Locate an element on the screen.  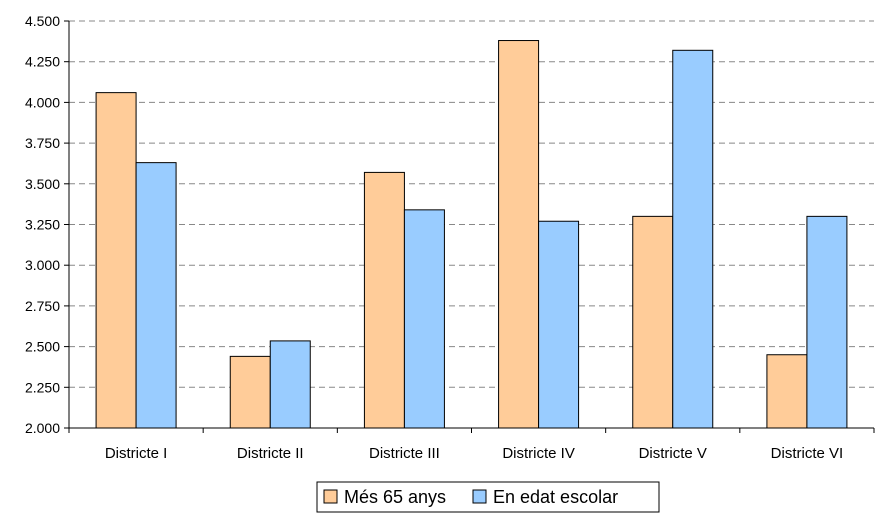
y-tick-label: 2.750 is located at coordinates (42, 306).